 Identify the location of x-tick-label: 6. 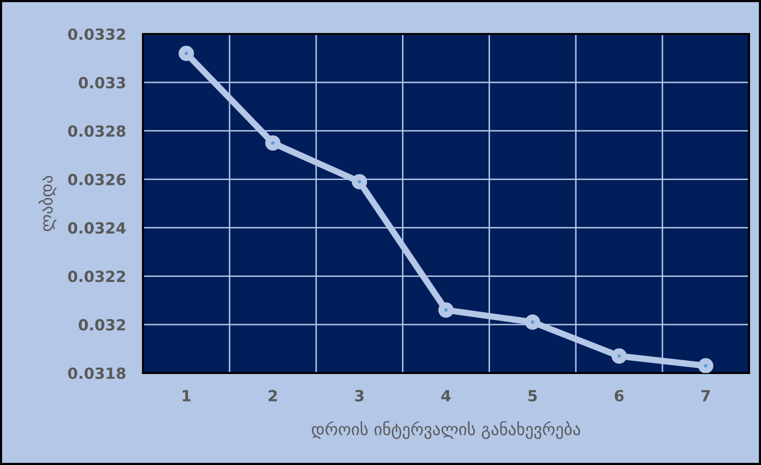
(619, 396).